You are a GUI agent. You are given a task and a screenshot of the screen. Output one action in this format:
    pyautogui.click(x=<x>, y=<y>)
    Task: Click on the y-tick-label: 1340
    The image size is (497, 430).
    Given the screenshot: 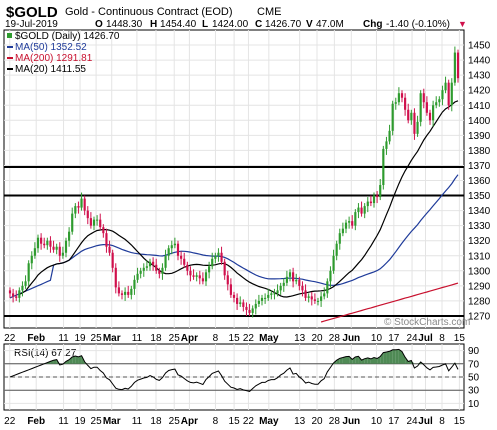 What is the action you would take?
    pyautogui.click(x=479, y=211)
    